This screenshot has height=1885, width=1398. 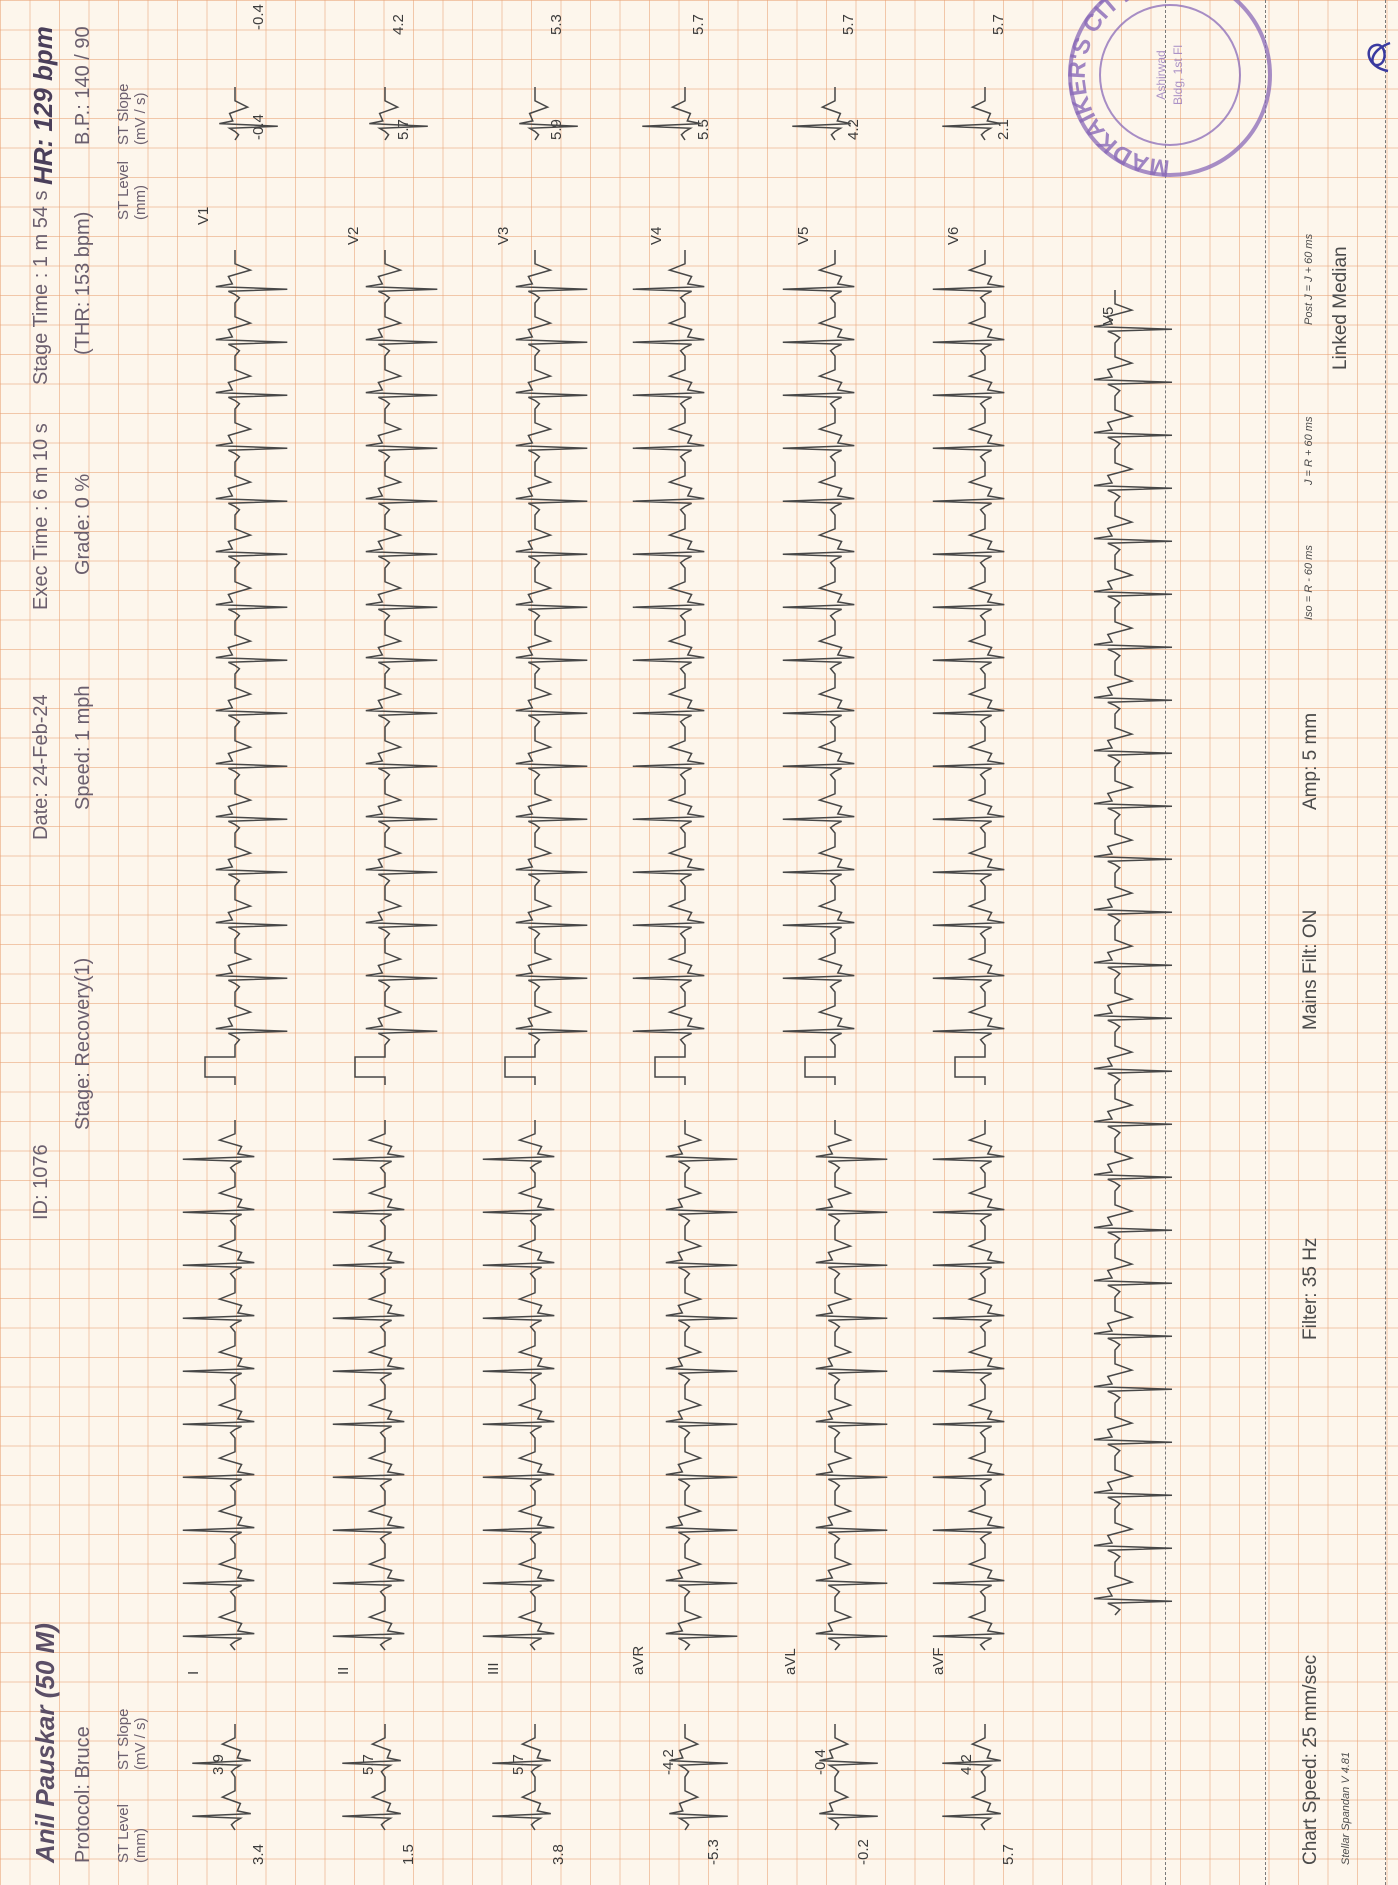 I want to click on mains-filter: Mains Filt: ON, so click(x=1310, y=969).